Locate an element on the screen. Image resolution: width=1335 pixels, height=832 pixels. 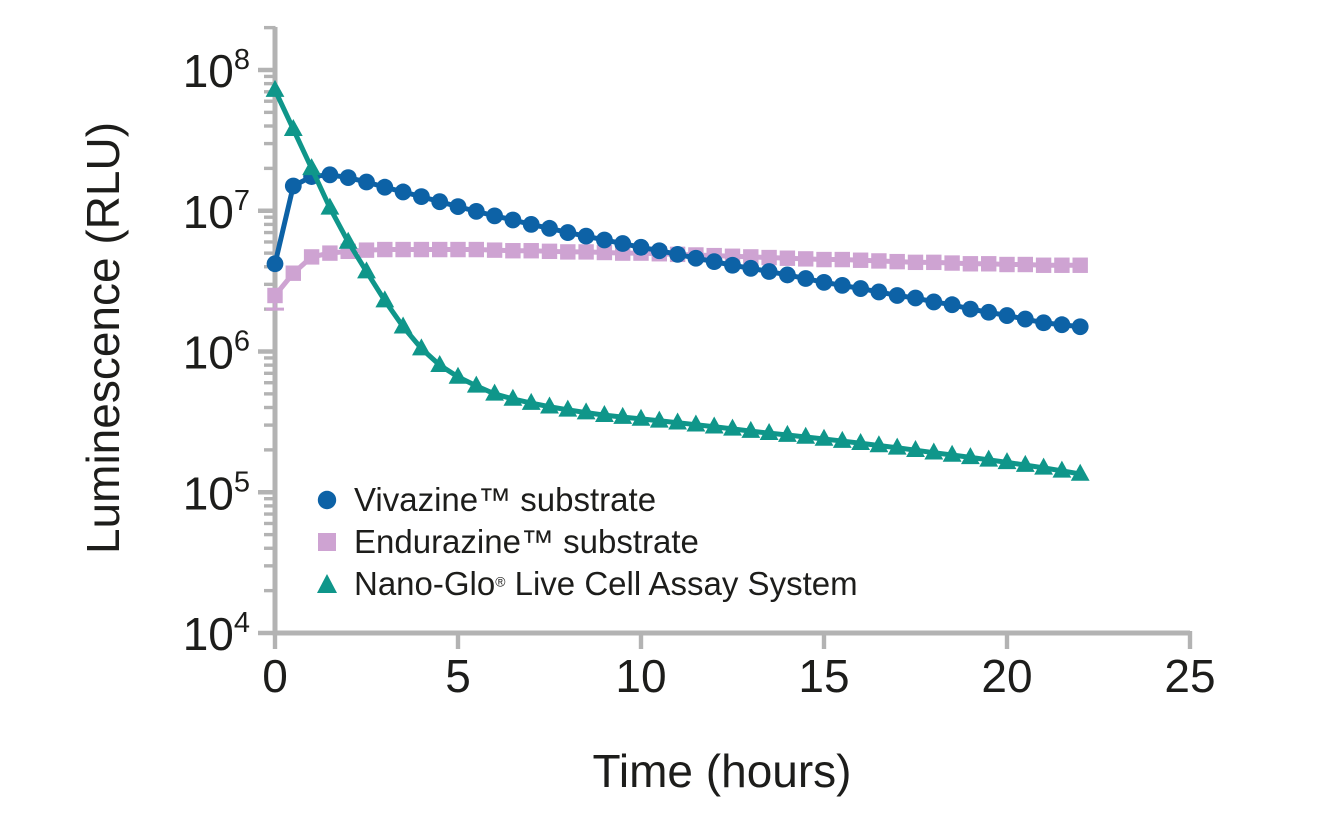
legend-item-nanoglo: Nano-Glo® Live Cell Assay System is located at coordinates (586, 583).